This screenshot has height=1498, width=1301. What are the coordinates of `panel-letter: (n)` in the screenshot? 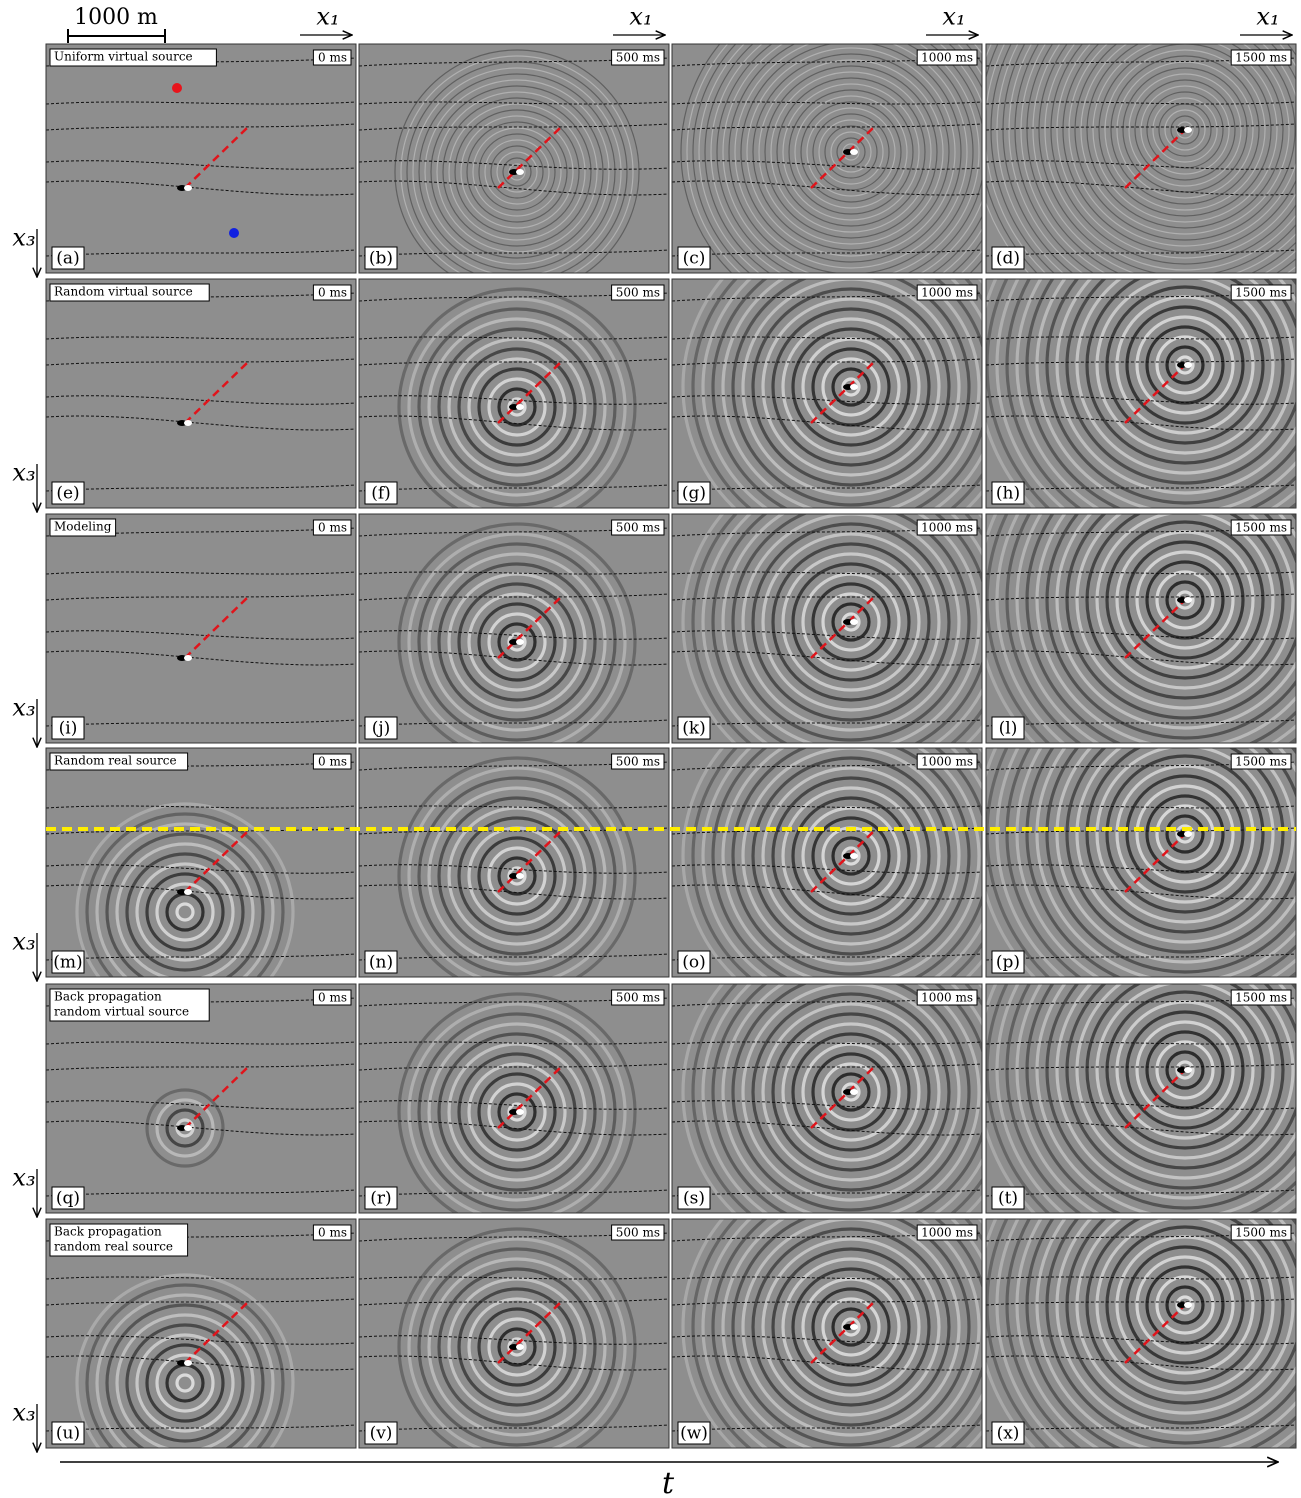 It's located at (381, 963).